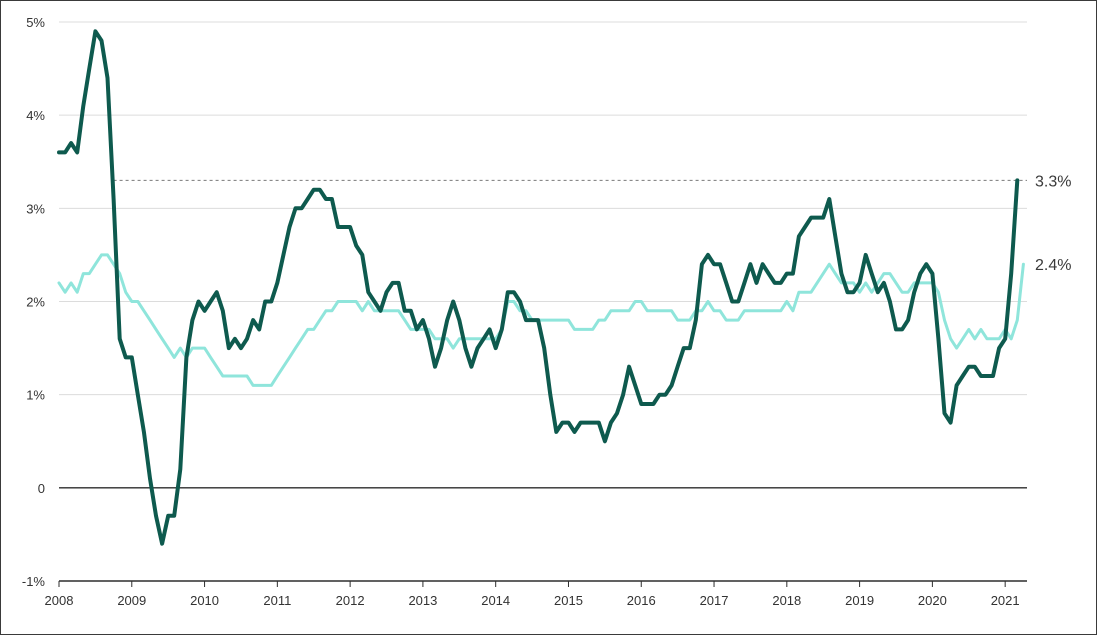 This screenshot has width=1097, height=636. I want to click on x-tick-label: 2020, so click(932, 600).